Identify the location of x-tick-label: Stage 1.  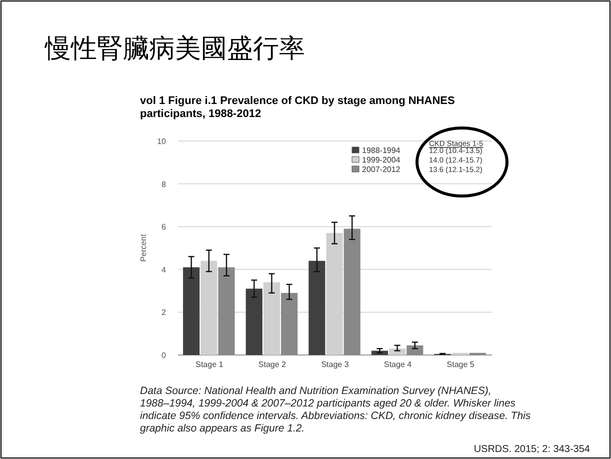
(210, 364).